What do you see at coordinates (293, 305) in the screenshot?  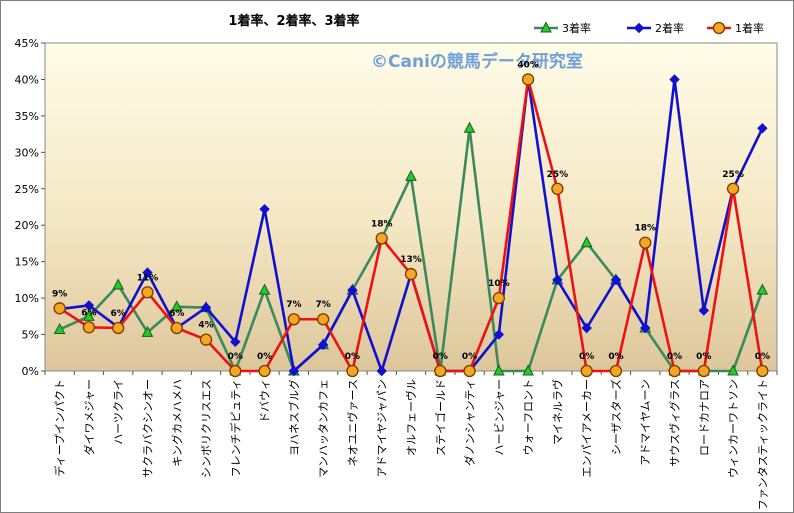 I see `data-label: 7%` at bounding box center [293, 305].